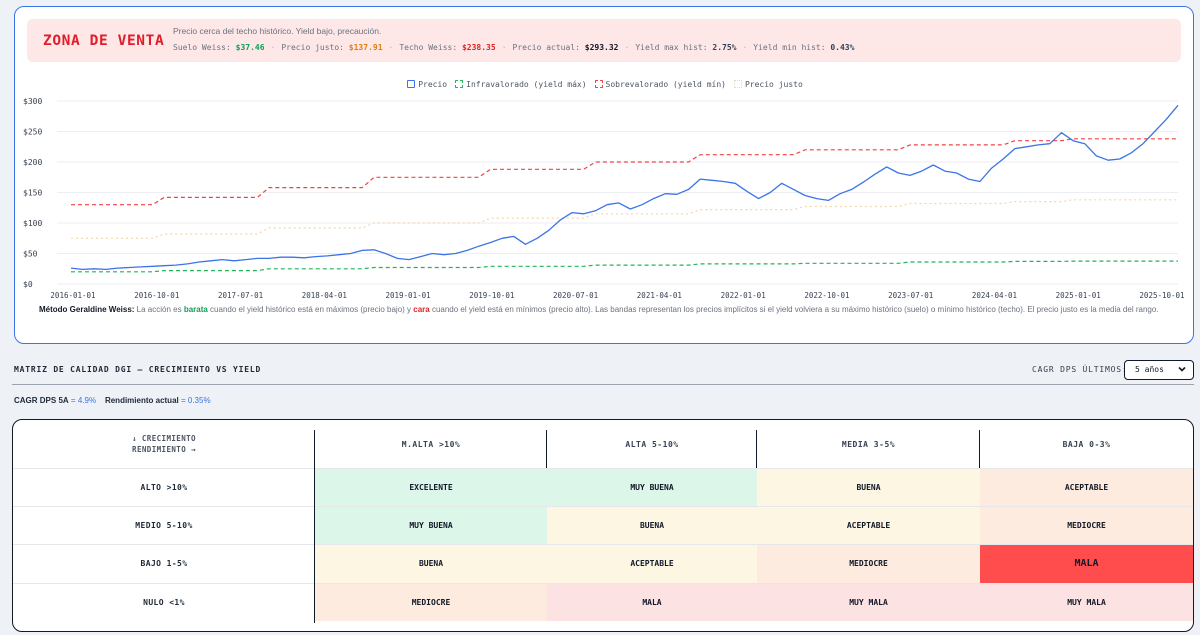  What do you see at coordinates (994, 295) in the screenshot?
I see `x-tick-label: 2024-04-01` at bounding box center [994, 295].